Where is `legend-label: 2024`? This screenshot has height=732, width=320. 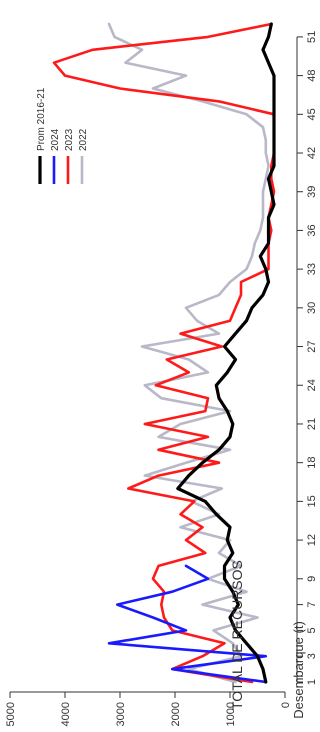
legend-label: 2024 is located at coordinates (55, 139).